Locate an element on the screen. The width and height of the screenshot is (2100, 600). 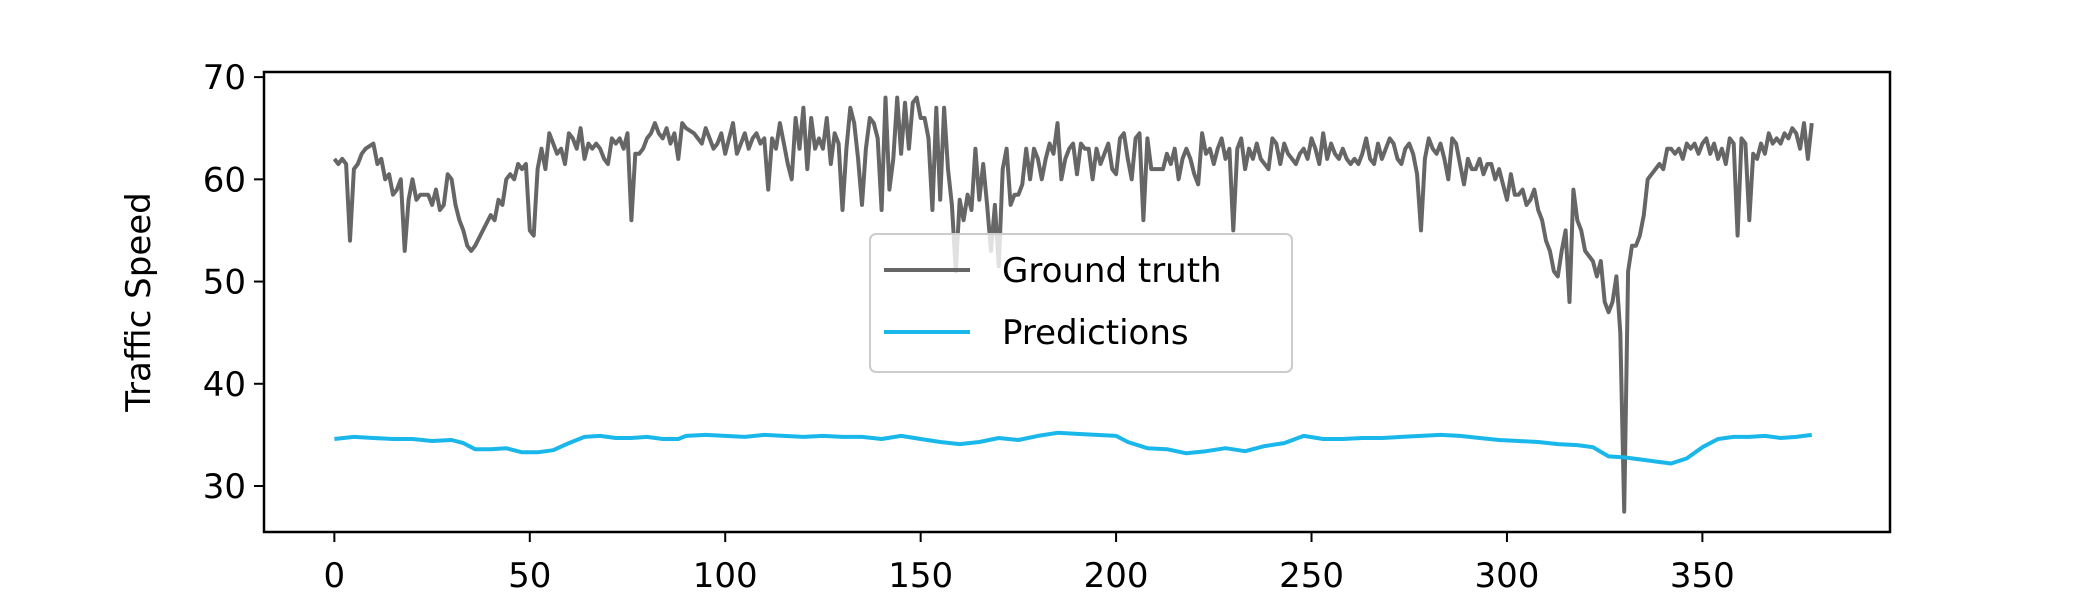
y-axis-title: Traffic Speed is located at coordinates (139, 302).